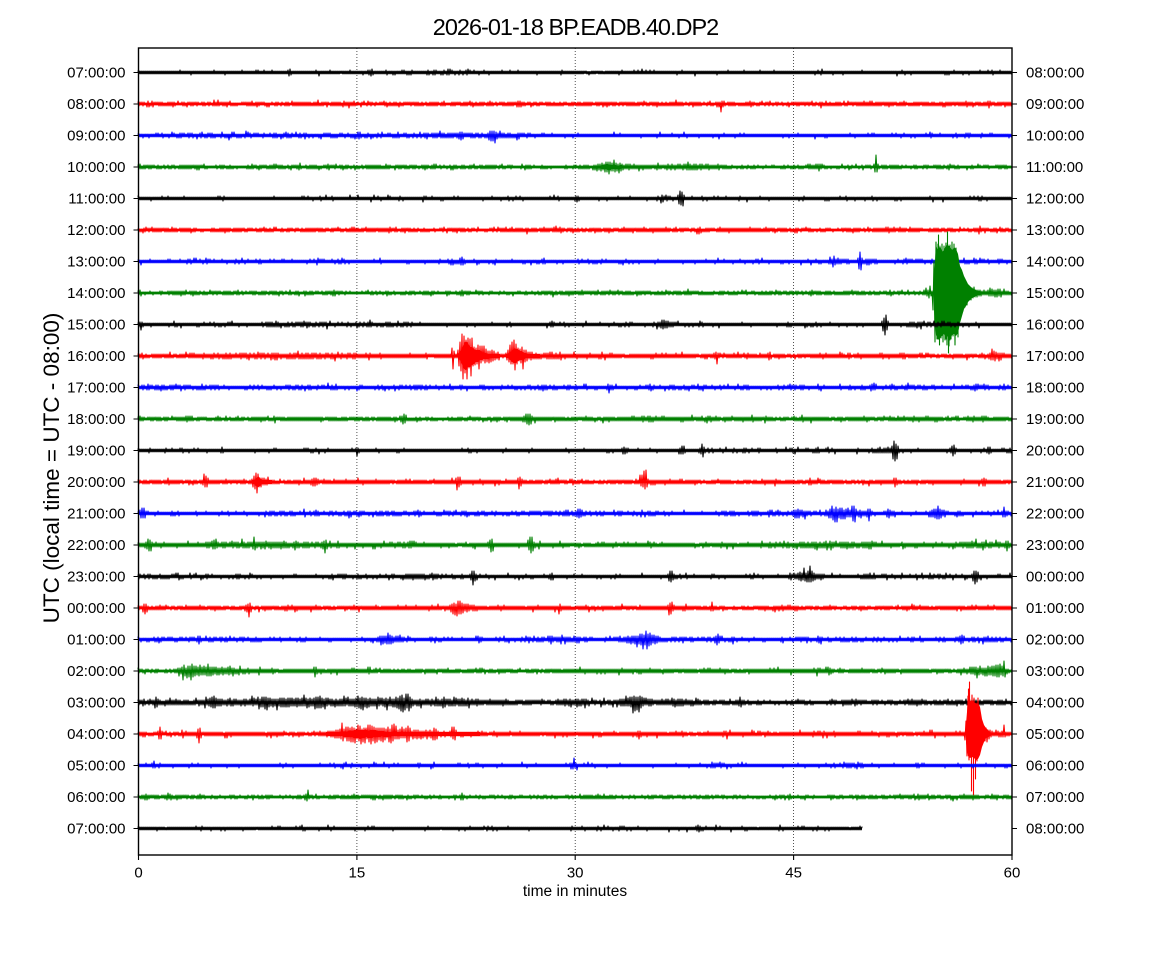 The height and width of the screenshot is (955, 1150). I want to click on svg-text: 0, so click(138, 873).